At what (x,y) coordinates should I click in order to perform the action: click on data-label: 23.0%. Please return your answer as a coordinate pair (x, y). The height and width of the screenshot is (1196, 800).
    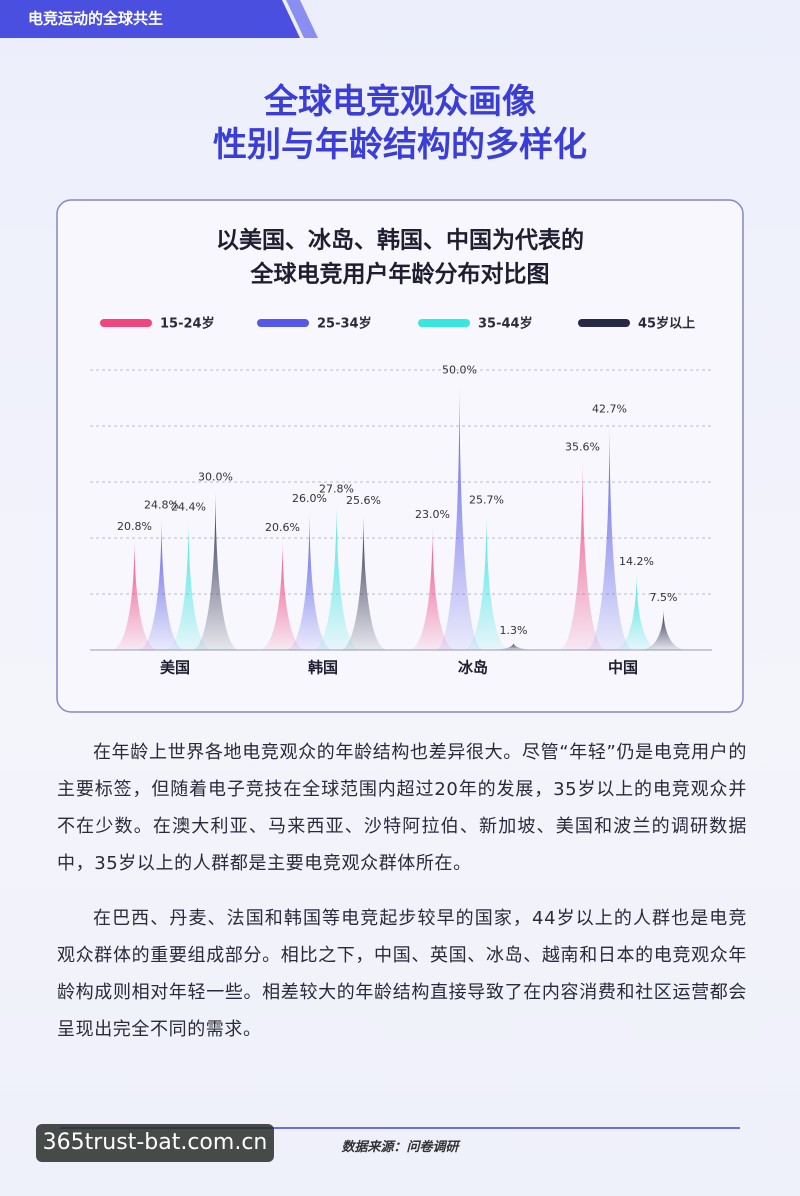
    Looking at the image, I should click on (432, 514).